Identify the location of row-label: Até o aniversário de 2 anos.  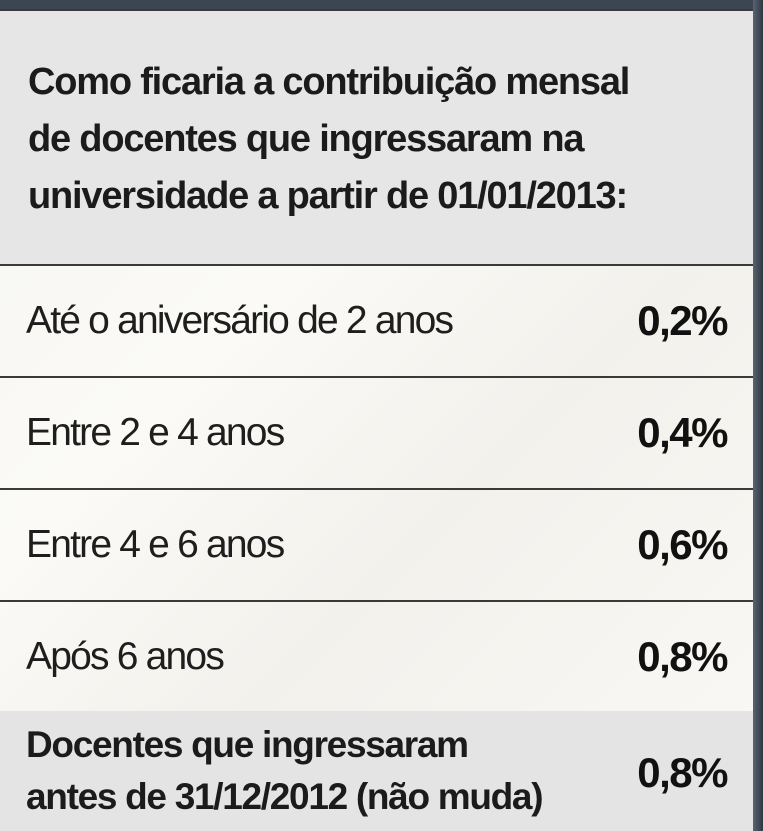
(240, 320).